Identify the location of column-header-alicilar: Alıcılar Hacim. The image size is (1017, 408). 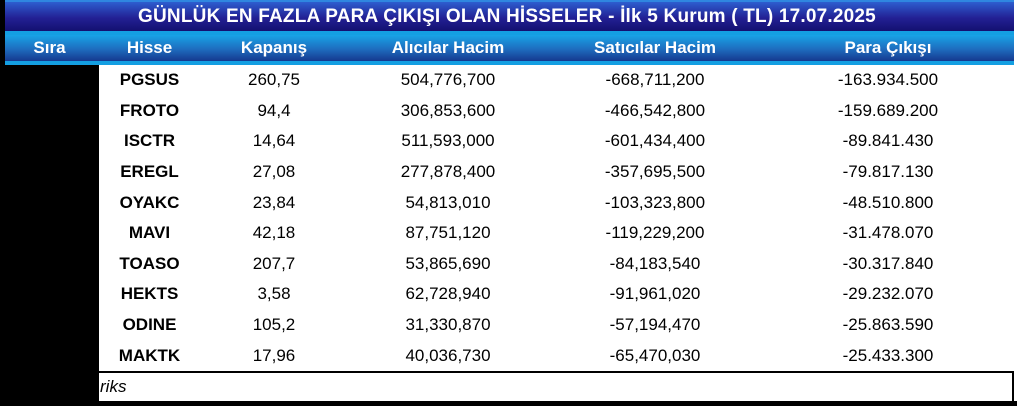
(448, 47).